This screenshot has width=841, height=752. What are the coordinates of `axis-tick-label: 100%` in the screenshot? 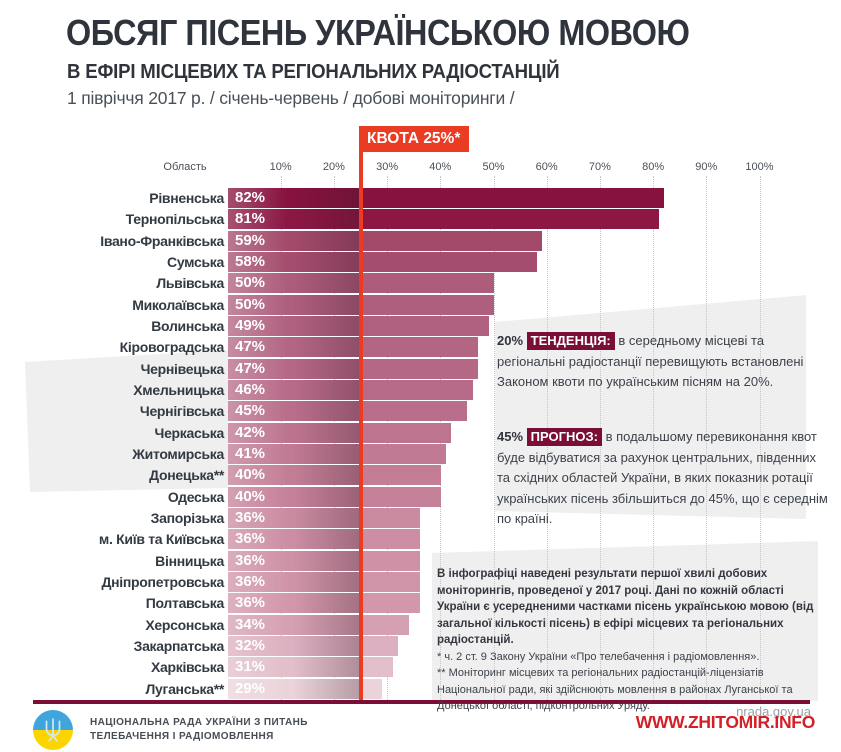 It's located at (759, 167).